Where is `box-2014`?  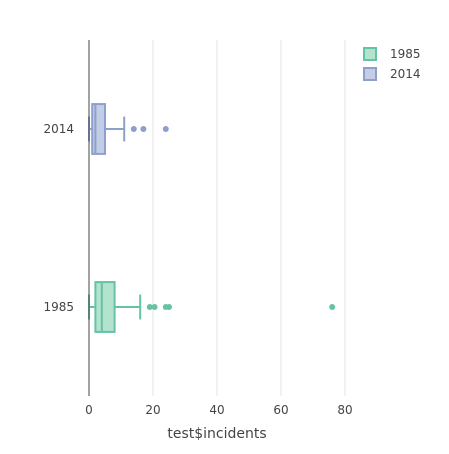 box-2014 is located at coordinates (128, 129).